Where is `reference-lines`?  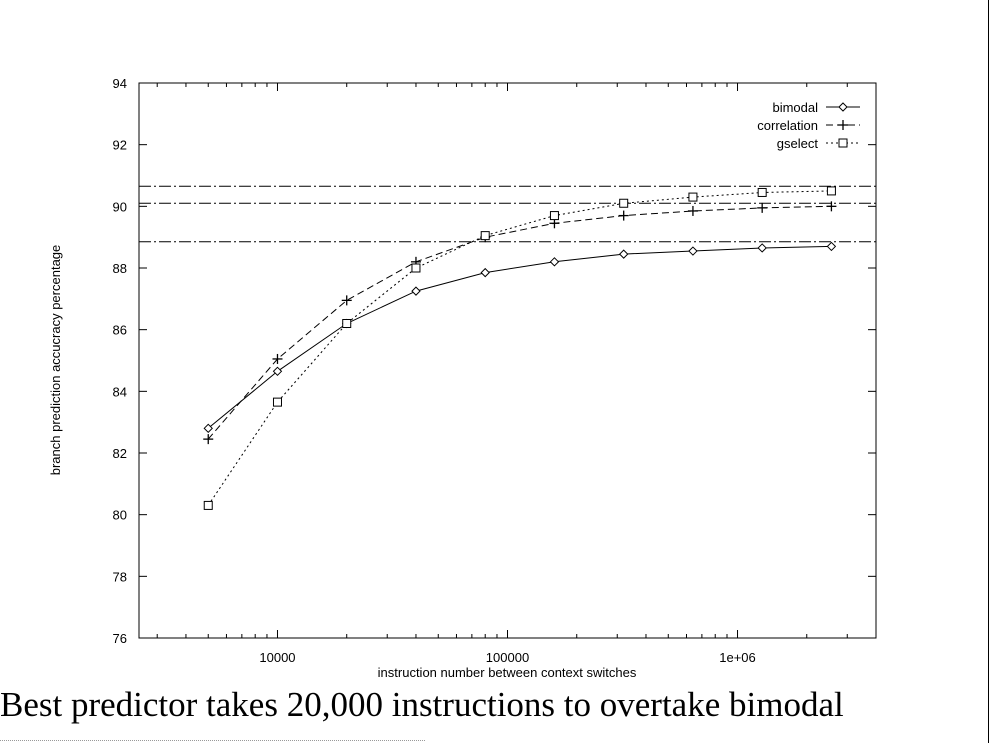 reference-lines is located at coordinates (507, 214).